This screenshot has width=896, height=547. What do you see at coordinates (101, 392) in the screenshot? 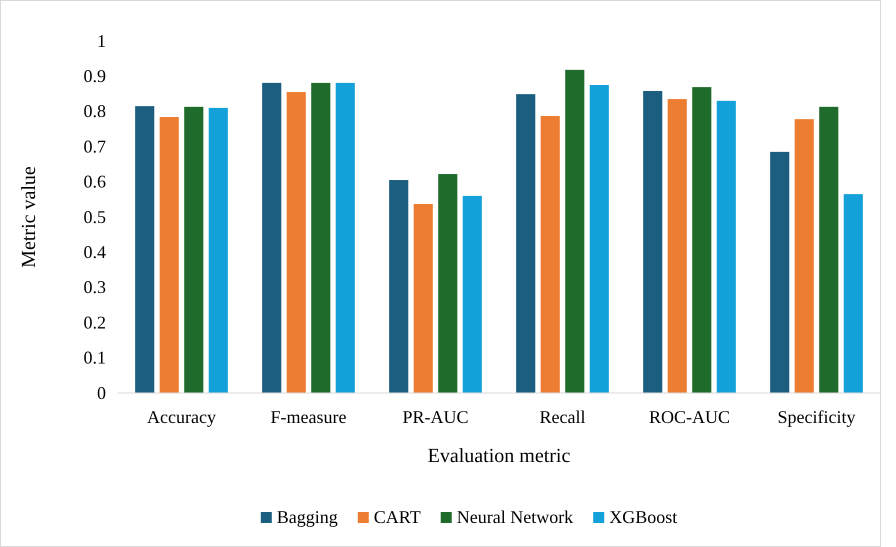
I see `y-tick-label: 0` at bounding box center [101, 392].